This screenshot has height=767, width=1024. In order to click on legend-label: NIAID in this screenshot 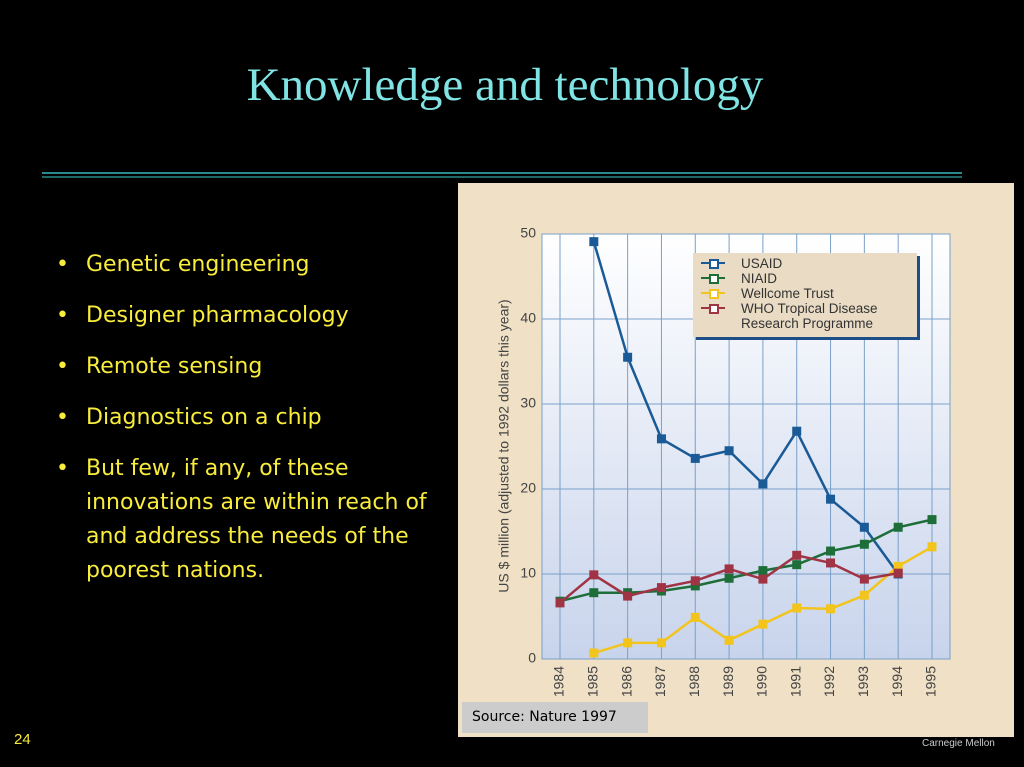, I will do `click(759, 278)`.